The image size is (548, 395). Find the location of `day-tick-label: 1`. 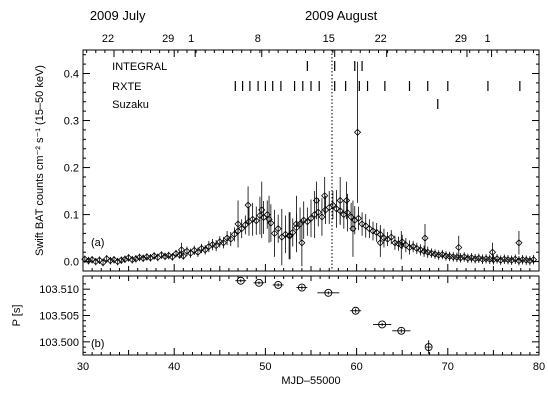

day-tick-label: 1 is located at coordinates (191, 39).